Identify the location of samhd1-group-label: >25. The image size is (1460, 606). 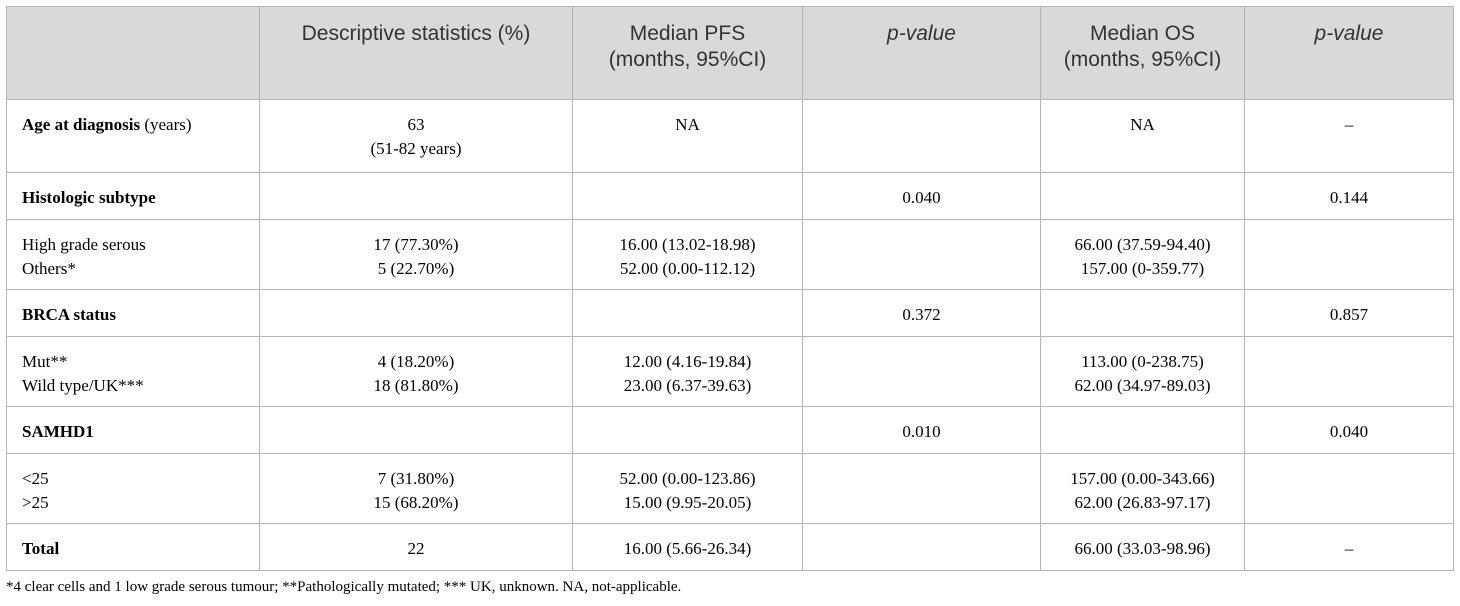
(35, 502).